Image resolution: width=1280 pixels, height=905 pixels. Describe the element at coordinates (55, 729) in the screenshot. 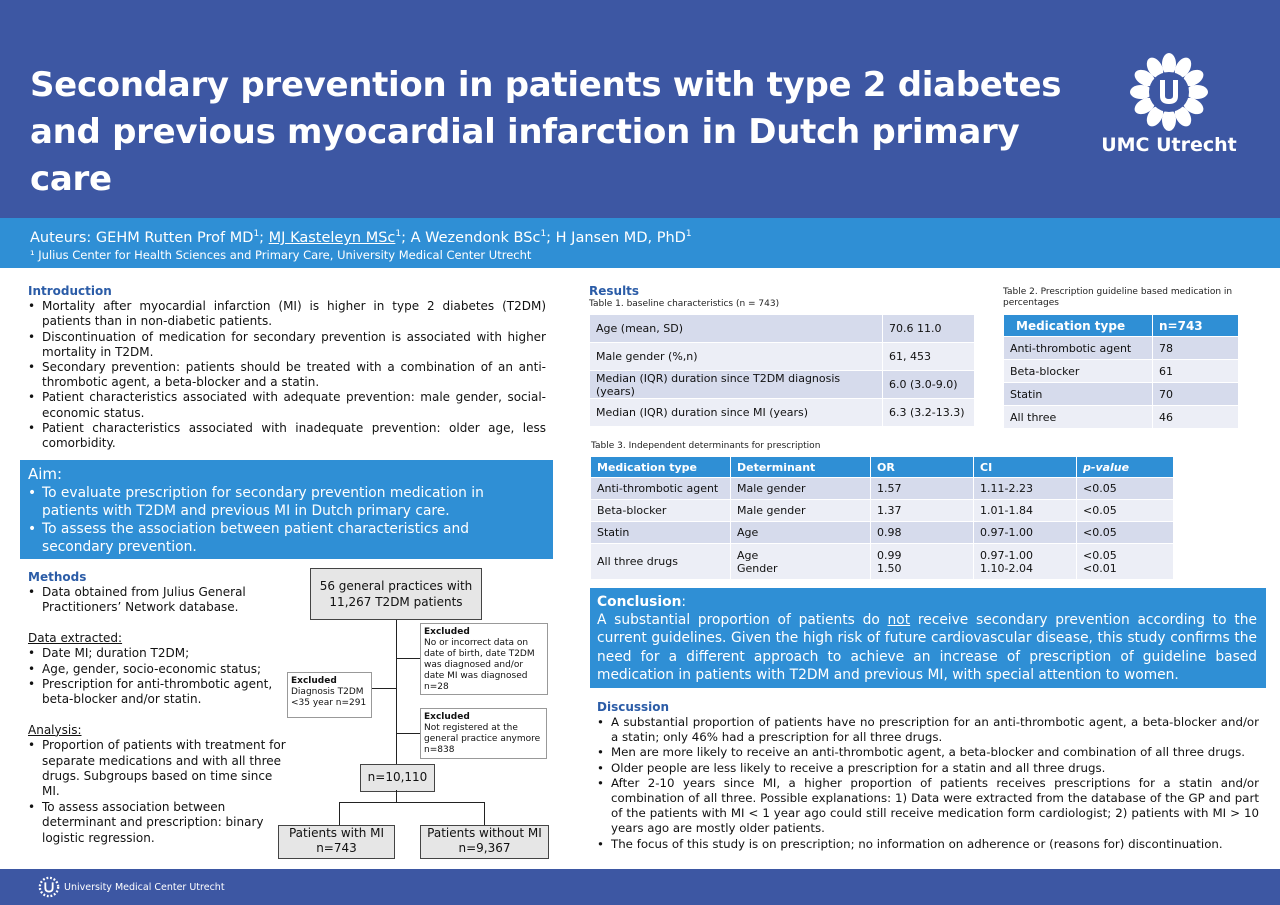

I see `analysis-heading: Analysis:` at that location.